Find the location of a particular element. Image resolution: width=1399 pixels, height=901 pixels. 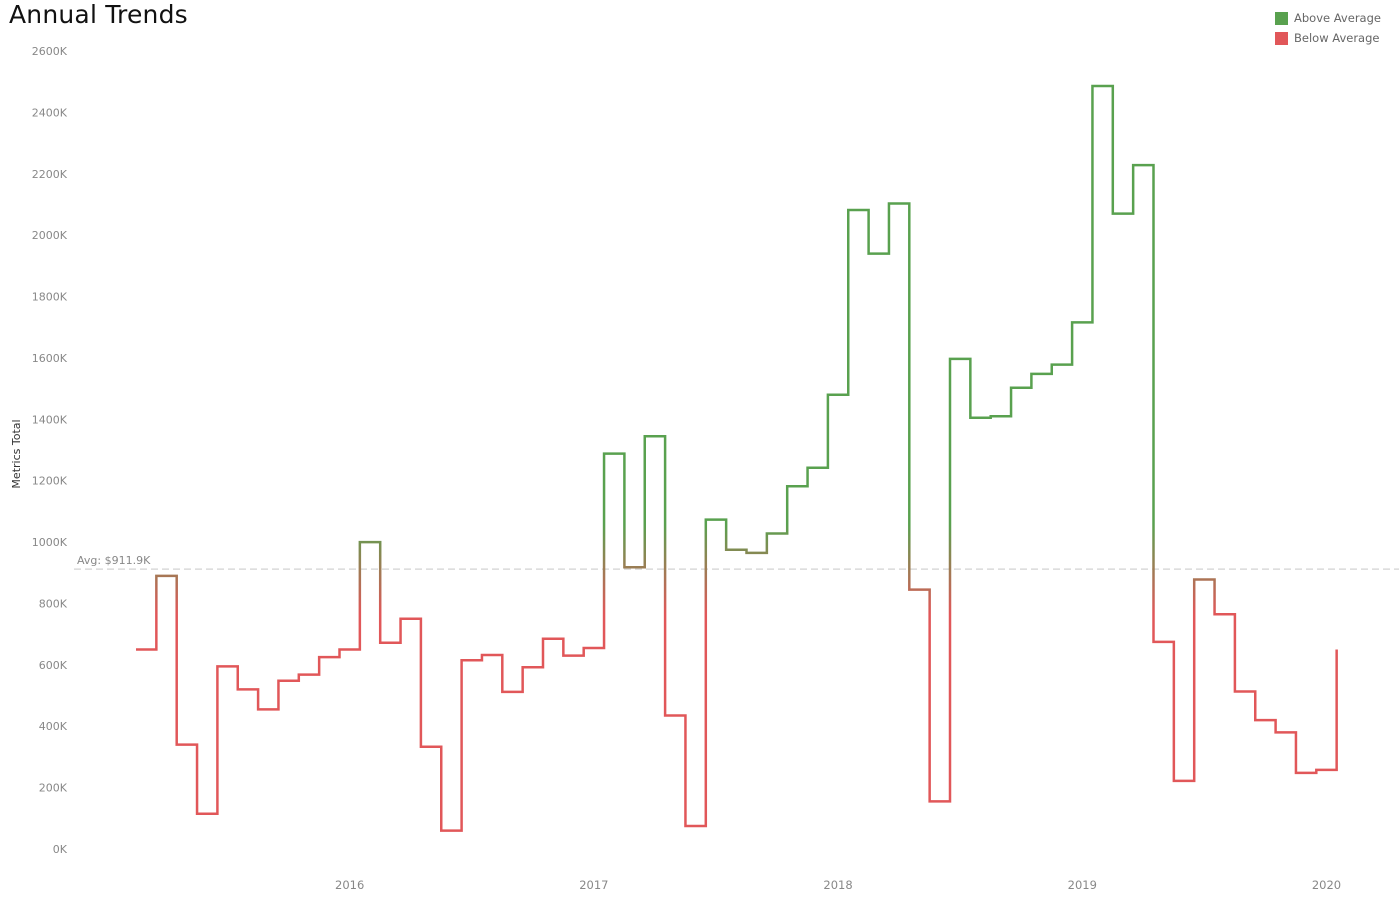

y-tick-label: 1400K is located at coordinates (50, 419).